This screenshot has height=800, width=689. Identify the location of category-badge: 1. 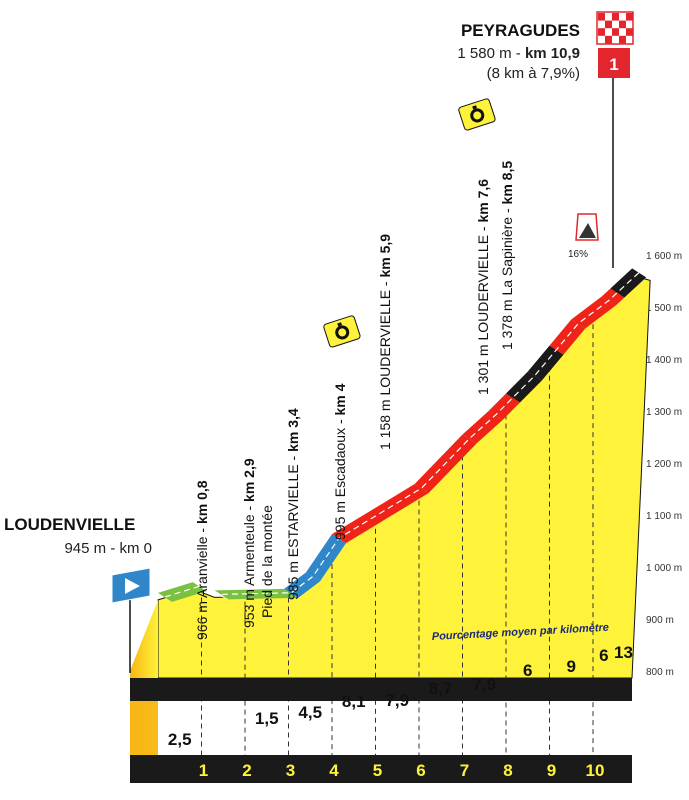
(614, 63).